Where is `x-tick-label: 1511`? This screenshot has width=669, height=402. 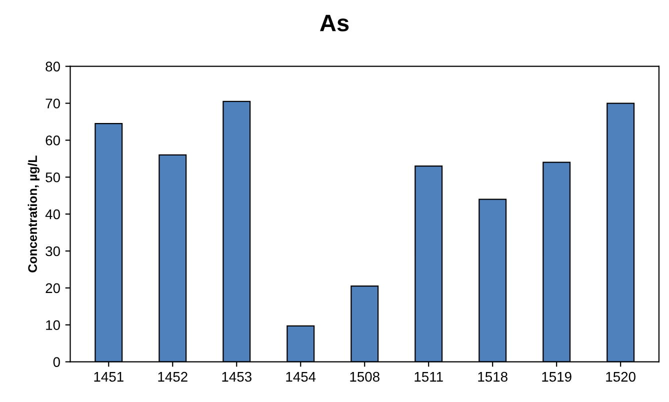
x-tick-label: 1511 is located at coordinates (428, 377).